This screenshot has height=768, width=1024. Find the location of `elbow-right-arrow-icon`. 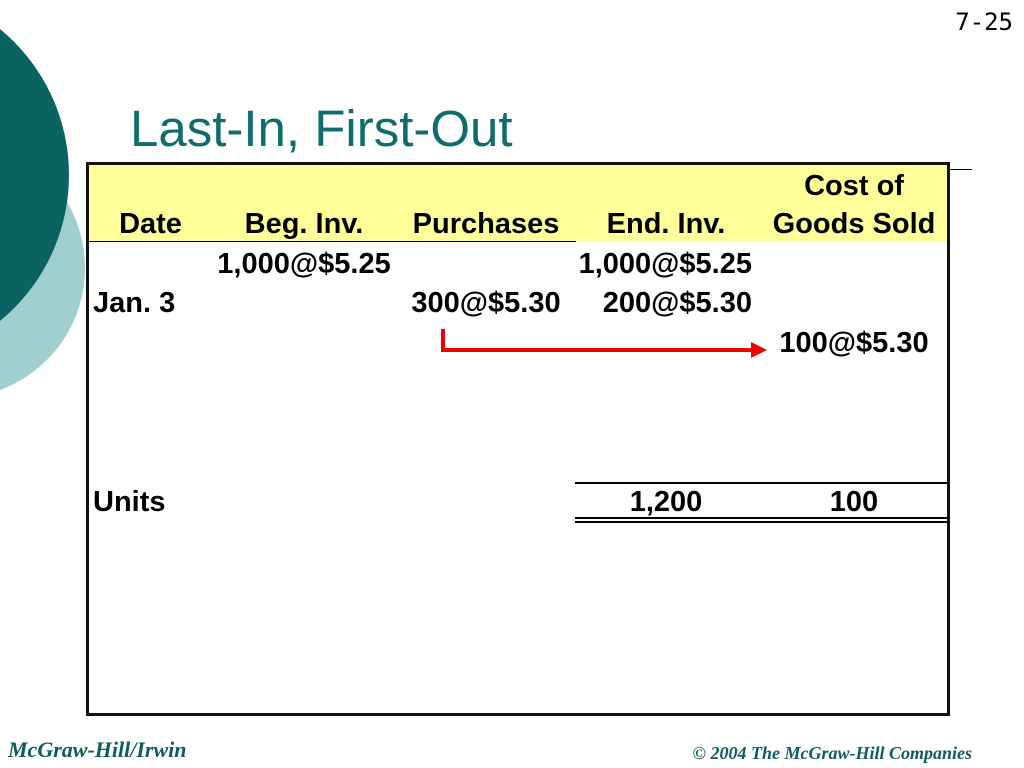

elbow-right-arrow-icon is located at coordinates (604, 343).